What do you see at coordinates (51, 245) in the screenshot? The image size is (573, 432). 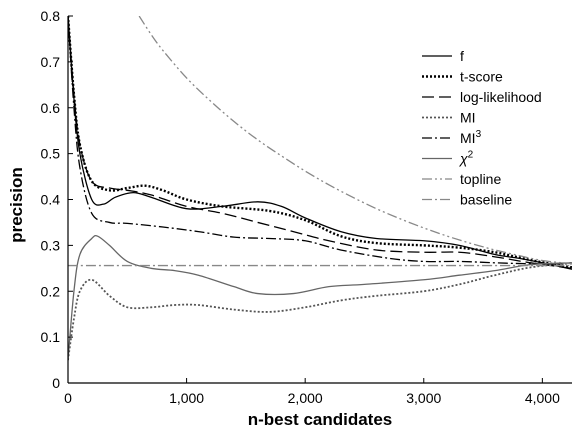 I see `y-tick-label: 0.3` at bounding box center [51, 245].